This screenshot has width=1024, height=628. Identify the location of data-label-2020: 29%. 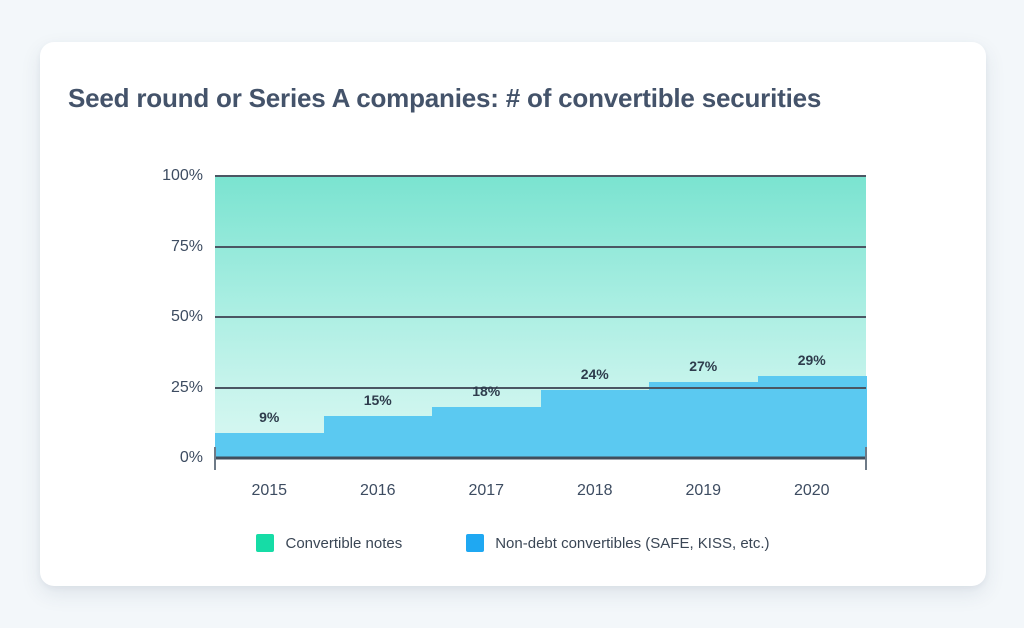
(811, 360).